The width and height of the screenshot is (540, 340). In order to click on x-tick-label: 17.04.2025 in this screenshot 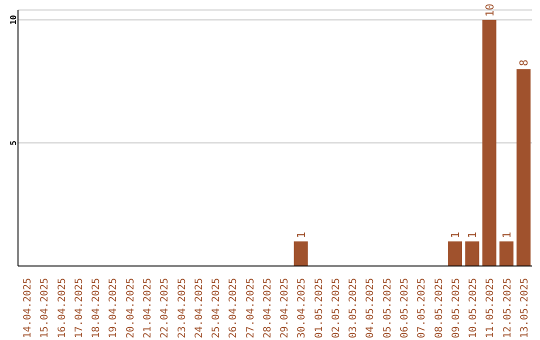, I will do `click(79, 308)`.